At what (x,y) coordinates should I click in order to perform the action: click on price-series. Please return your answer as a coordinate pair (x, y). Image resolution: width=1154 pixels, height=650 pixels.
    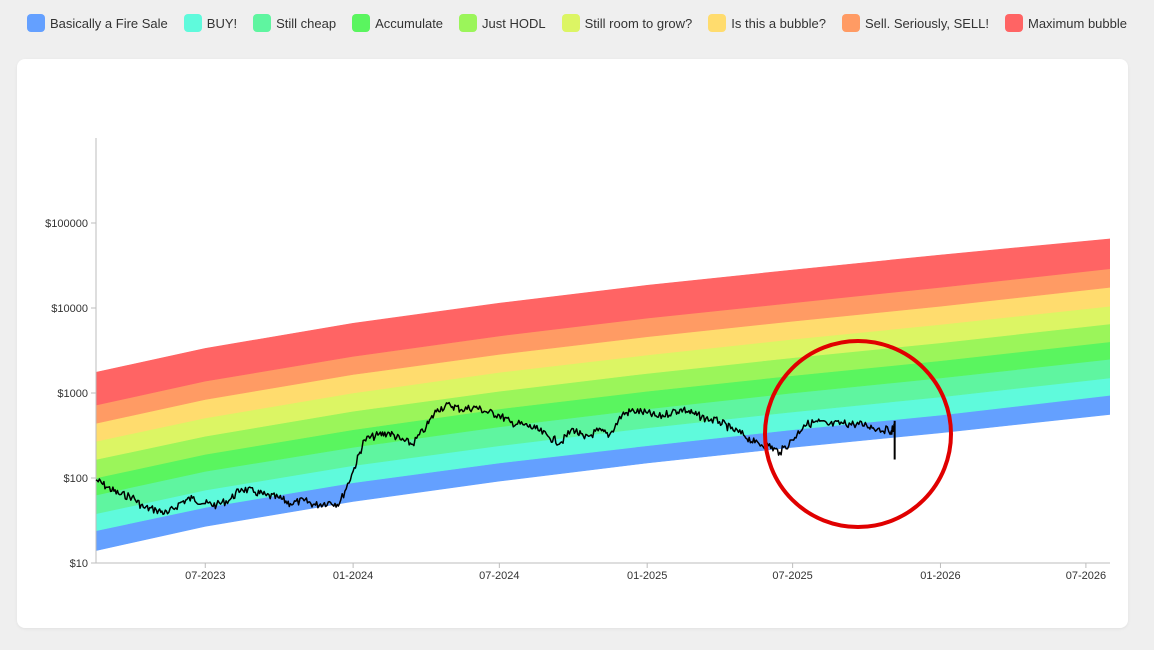
    Looking at the image, I should click on (495, 458).